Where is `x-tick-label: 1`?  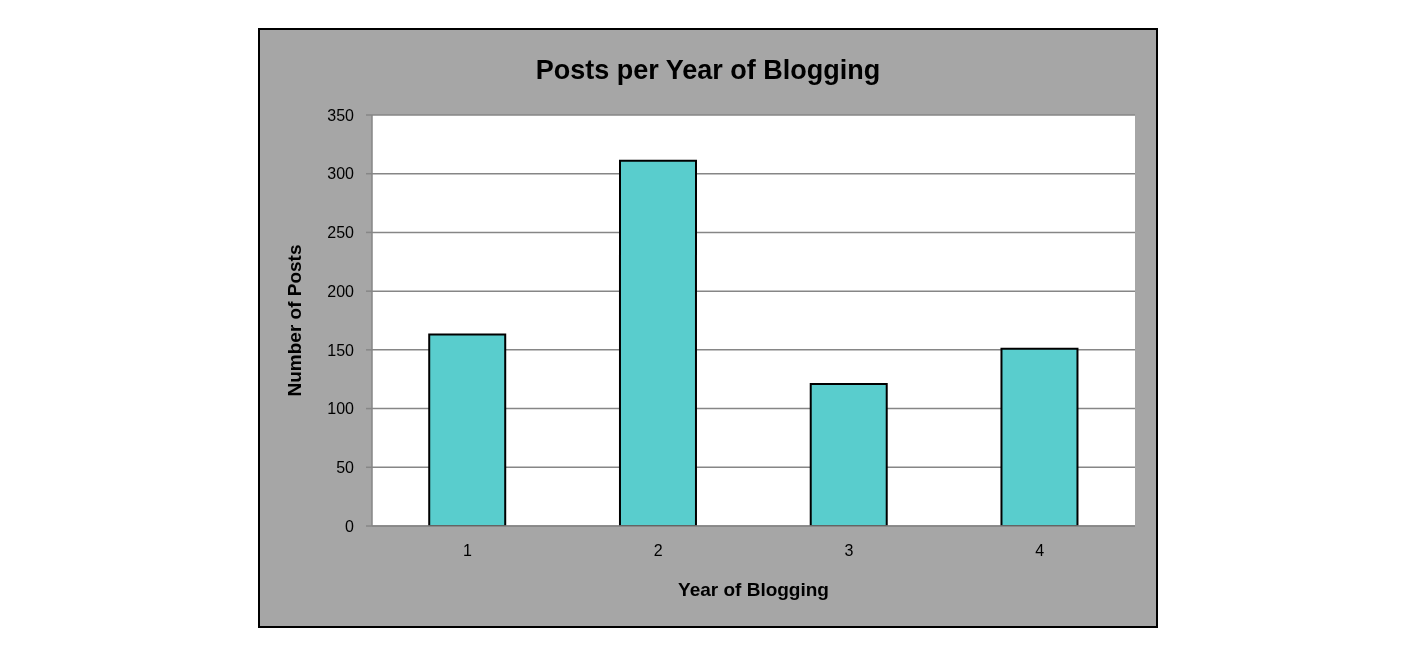
x-tick-label: 1 is located at coordinates (467, 551).